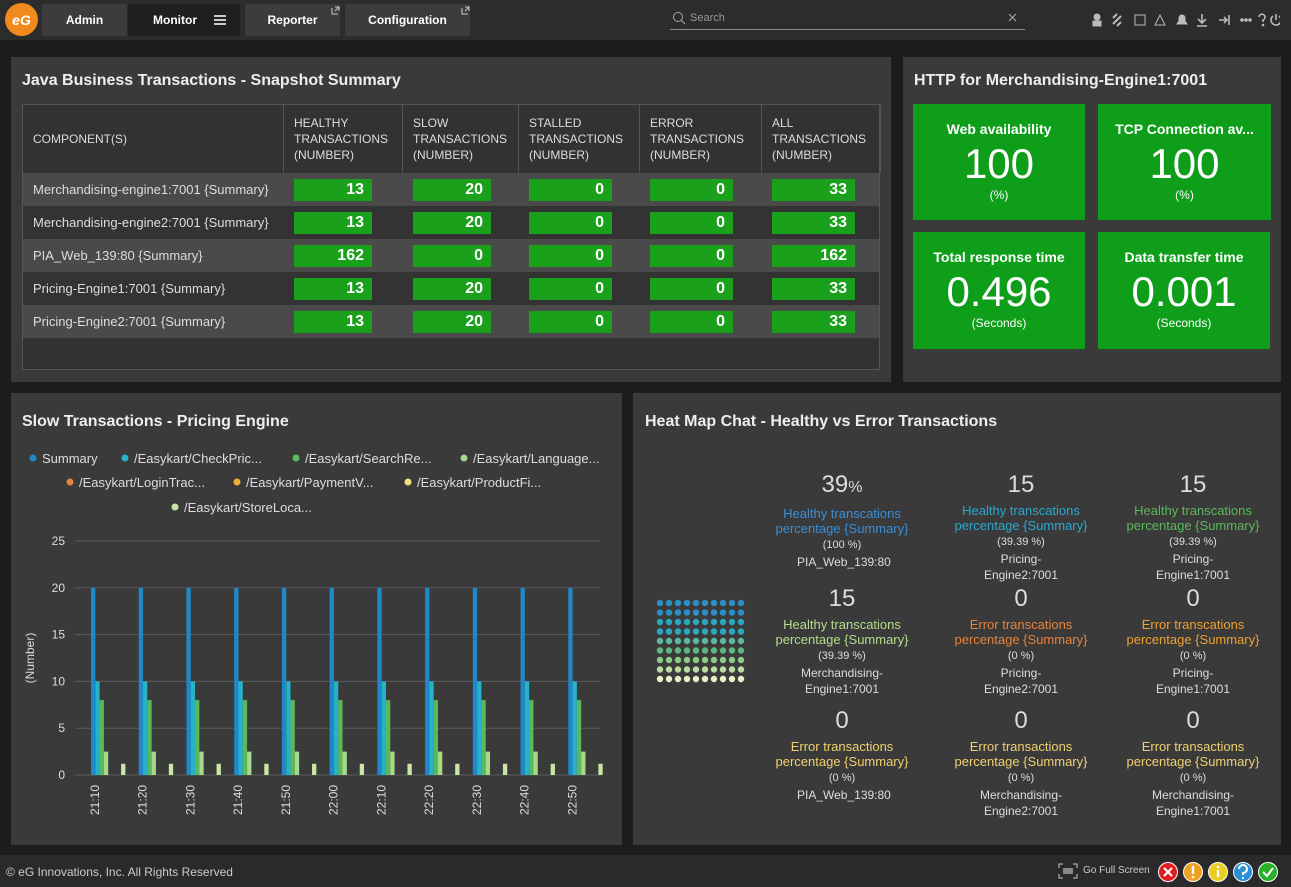 The height and width of the screenshot is (887, 1291). What do you see at coordinates (1116, 870) in the screenshot?
I see `fullscreen-link: Go Full Screen` at bounding box center [1116, 870].